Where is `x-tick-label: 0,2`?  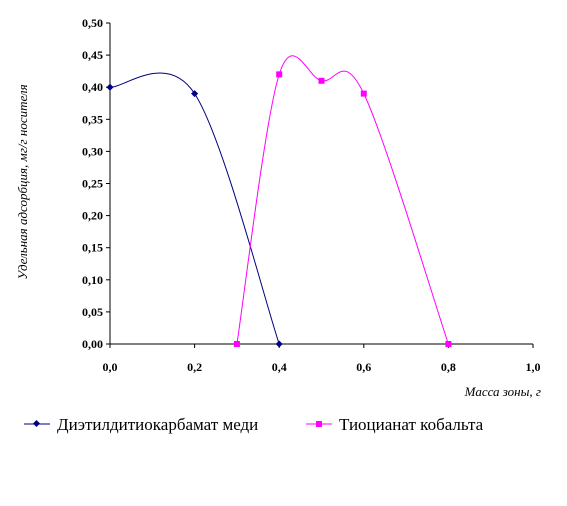
x-tick-label: 0,2 is located at coordinates (194, 367).